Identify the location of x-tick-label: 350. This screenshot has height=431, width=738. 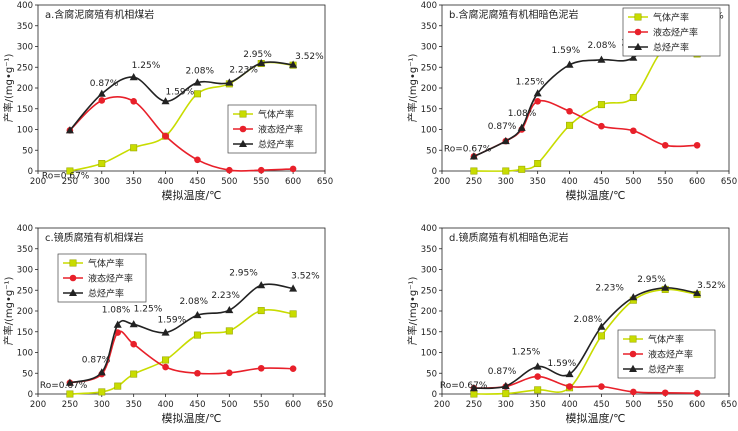
(538, 405).